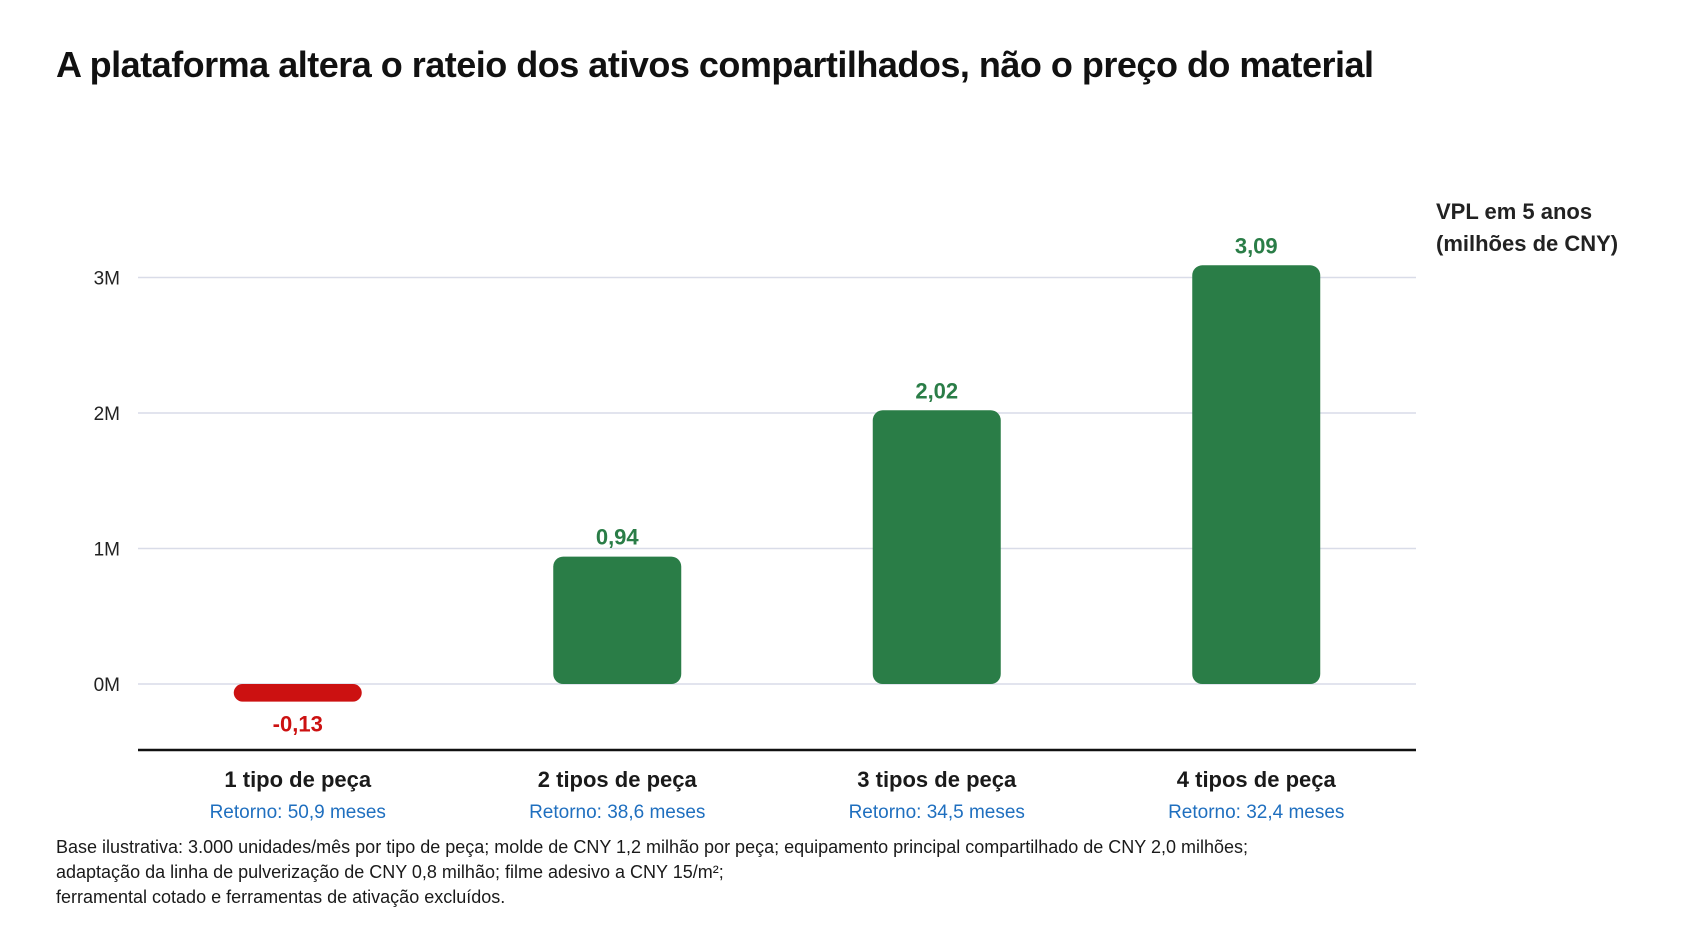 The height and width of the screenshot is (930, 1691). I want to click on unit-label-line2: (milhões de CNY), so click(1527, 243).